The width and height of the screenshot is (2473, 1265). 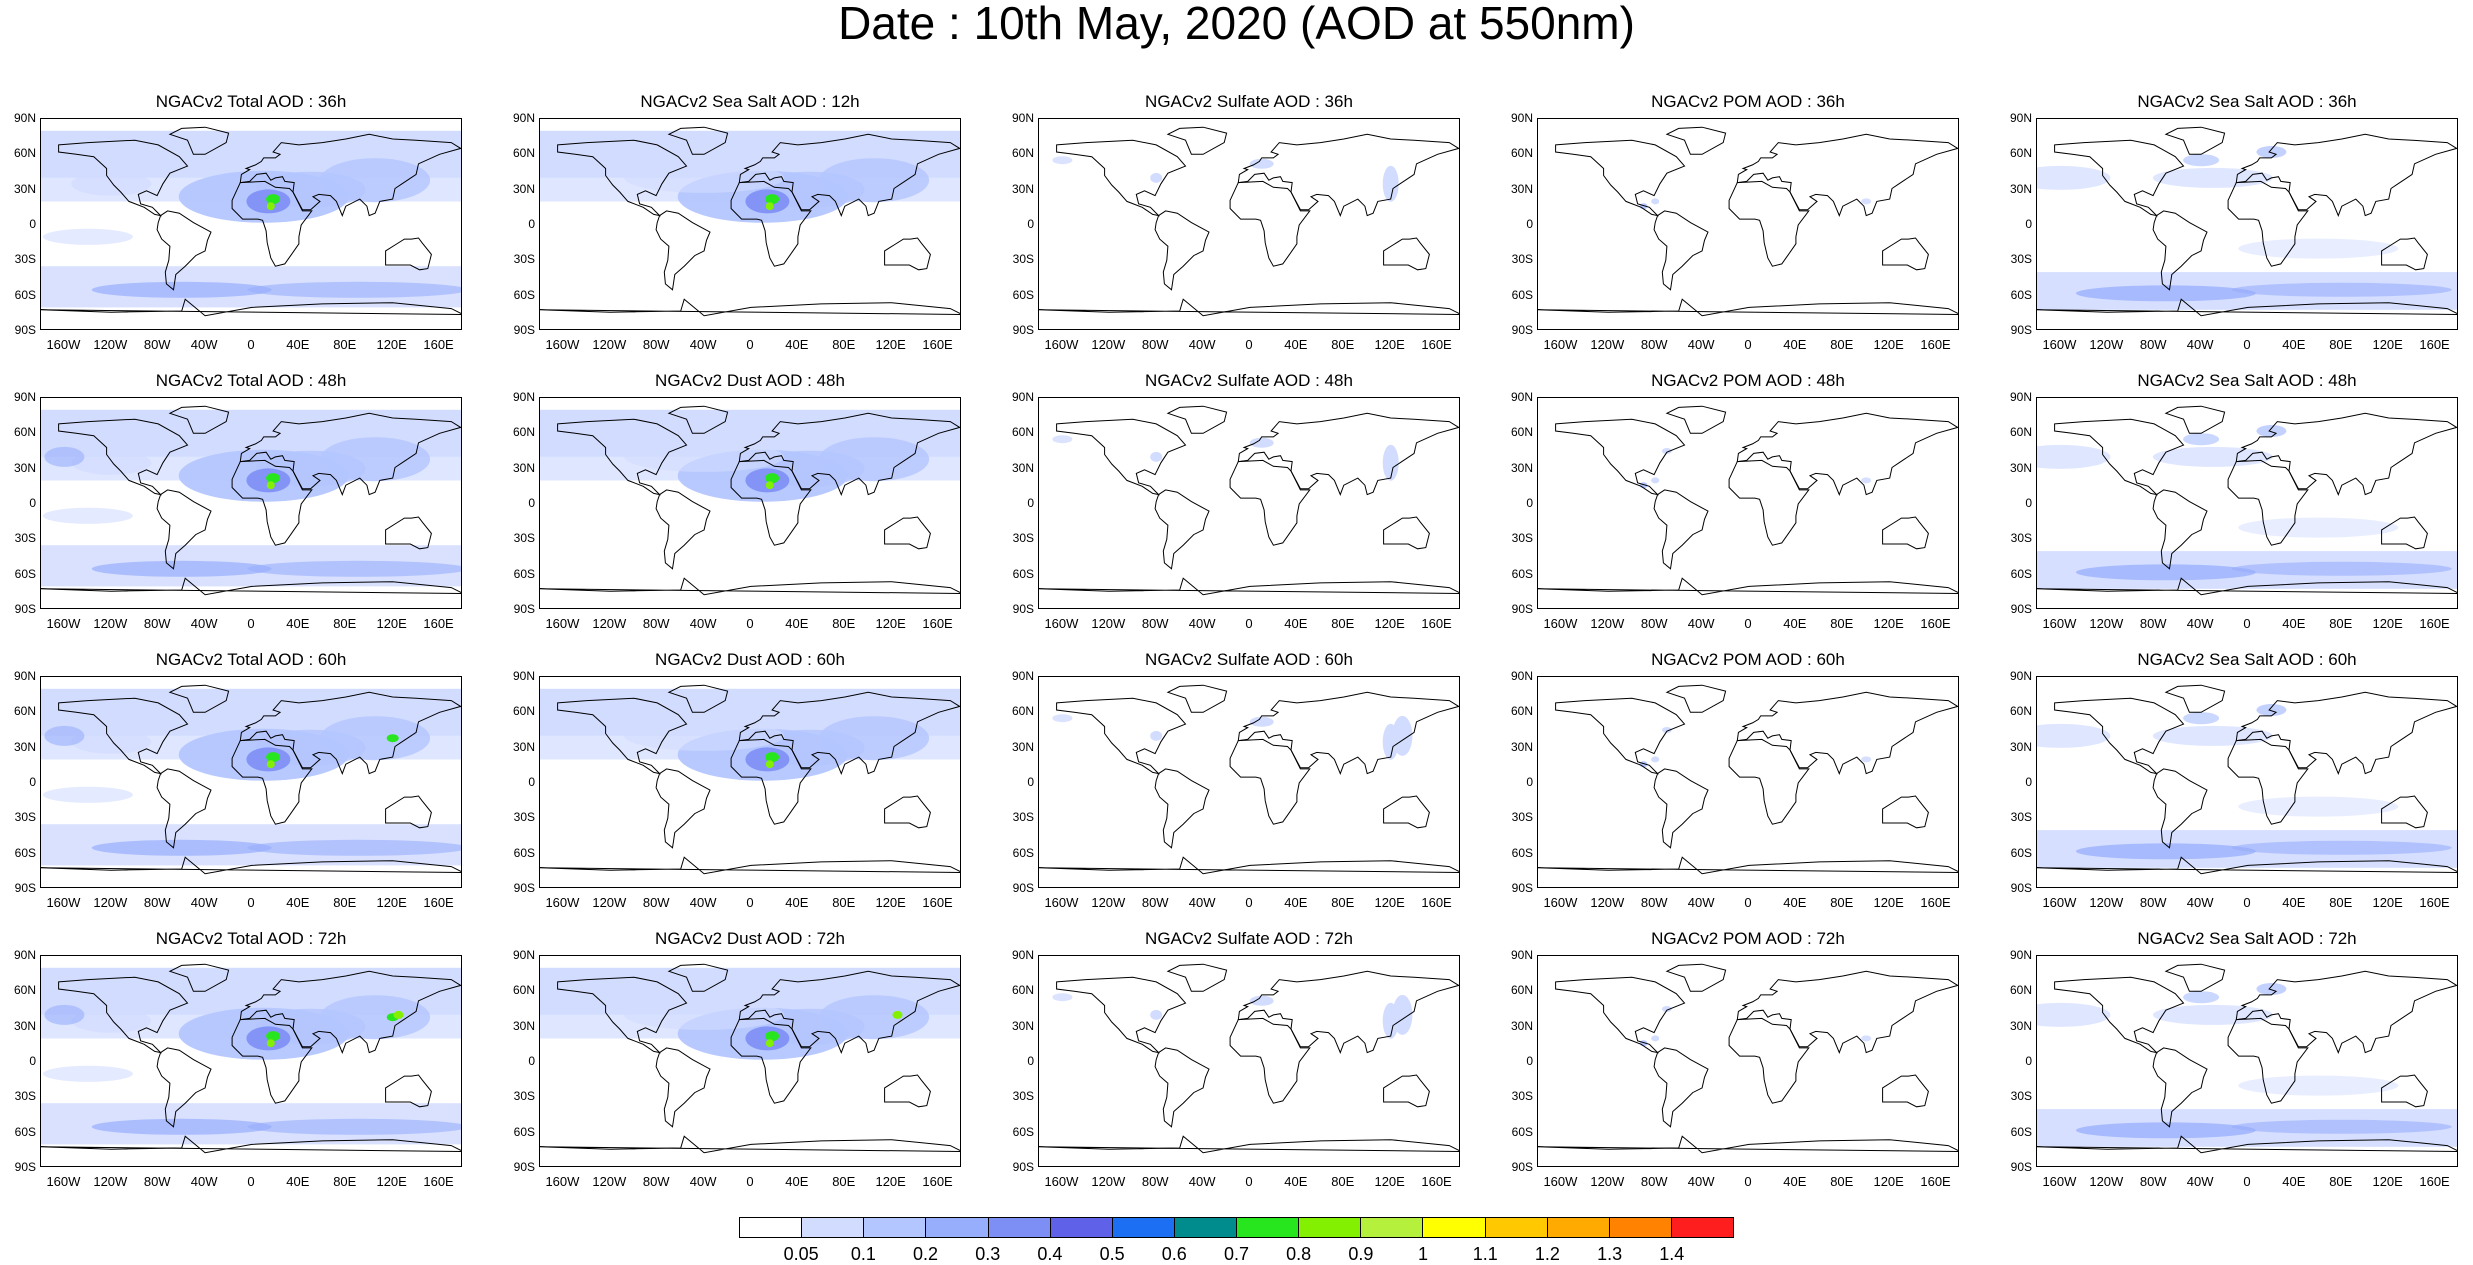 I want to click on aod-sulfate-us, so click(x=1156, y=1014).